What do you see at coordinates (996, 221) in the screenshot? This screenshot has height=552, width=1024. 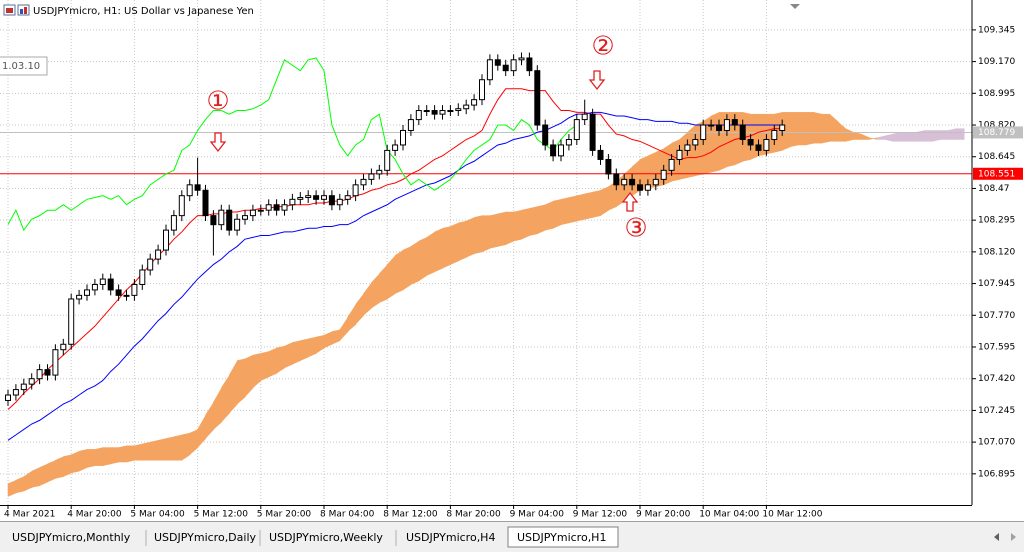 I see `y-tick-label: 108.295` at bounding box center [996, 221].